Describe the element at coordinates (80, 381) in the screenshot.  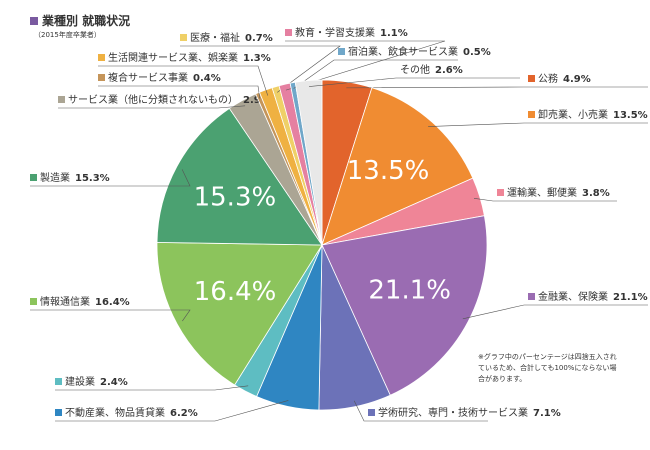
I see `slice-name: 建設業` at that location.